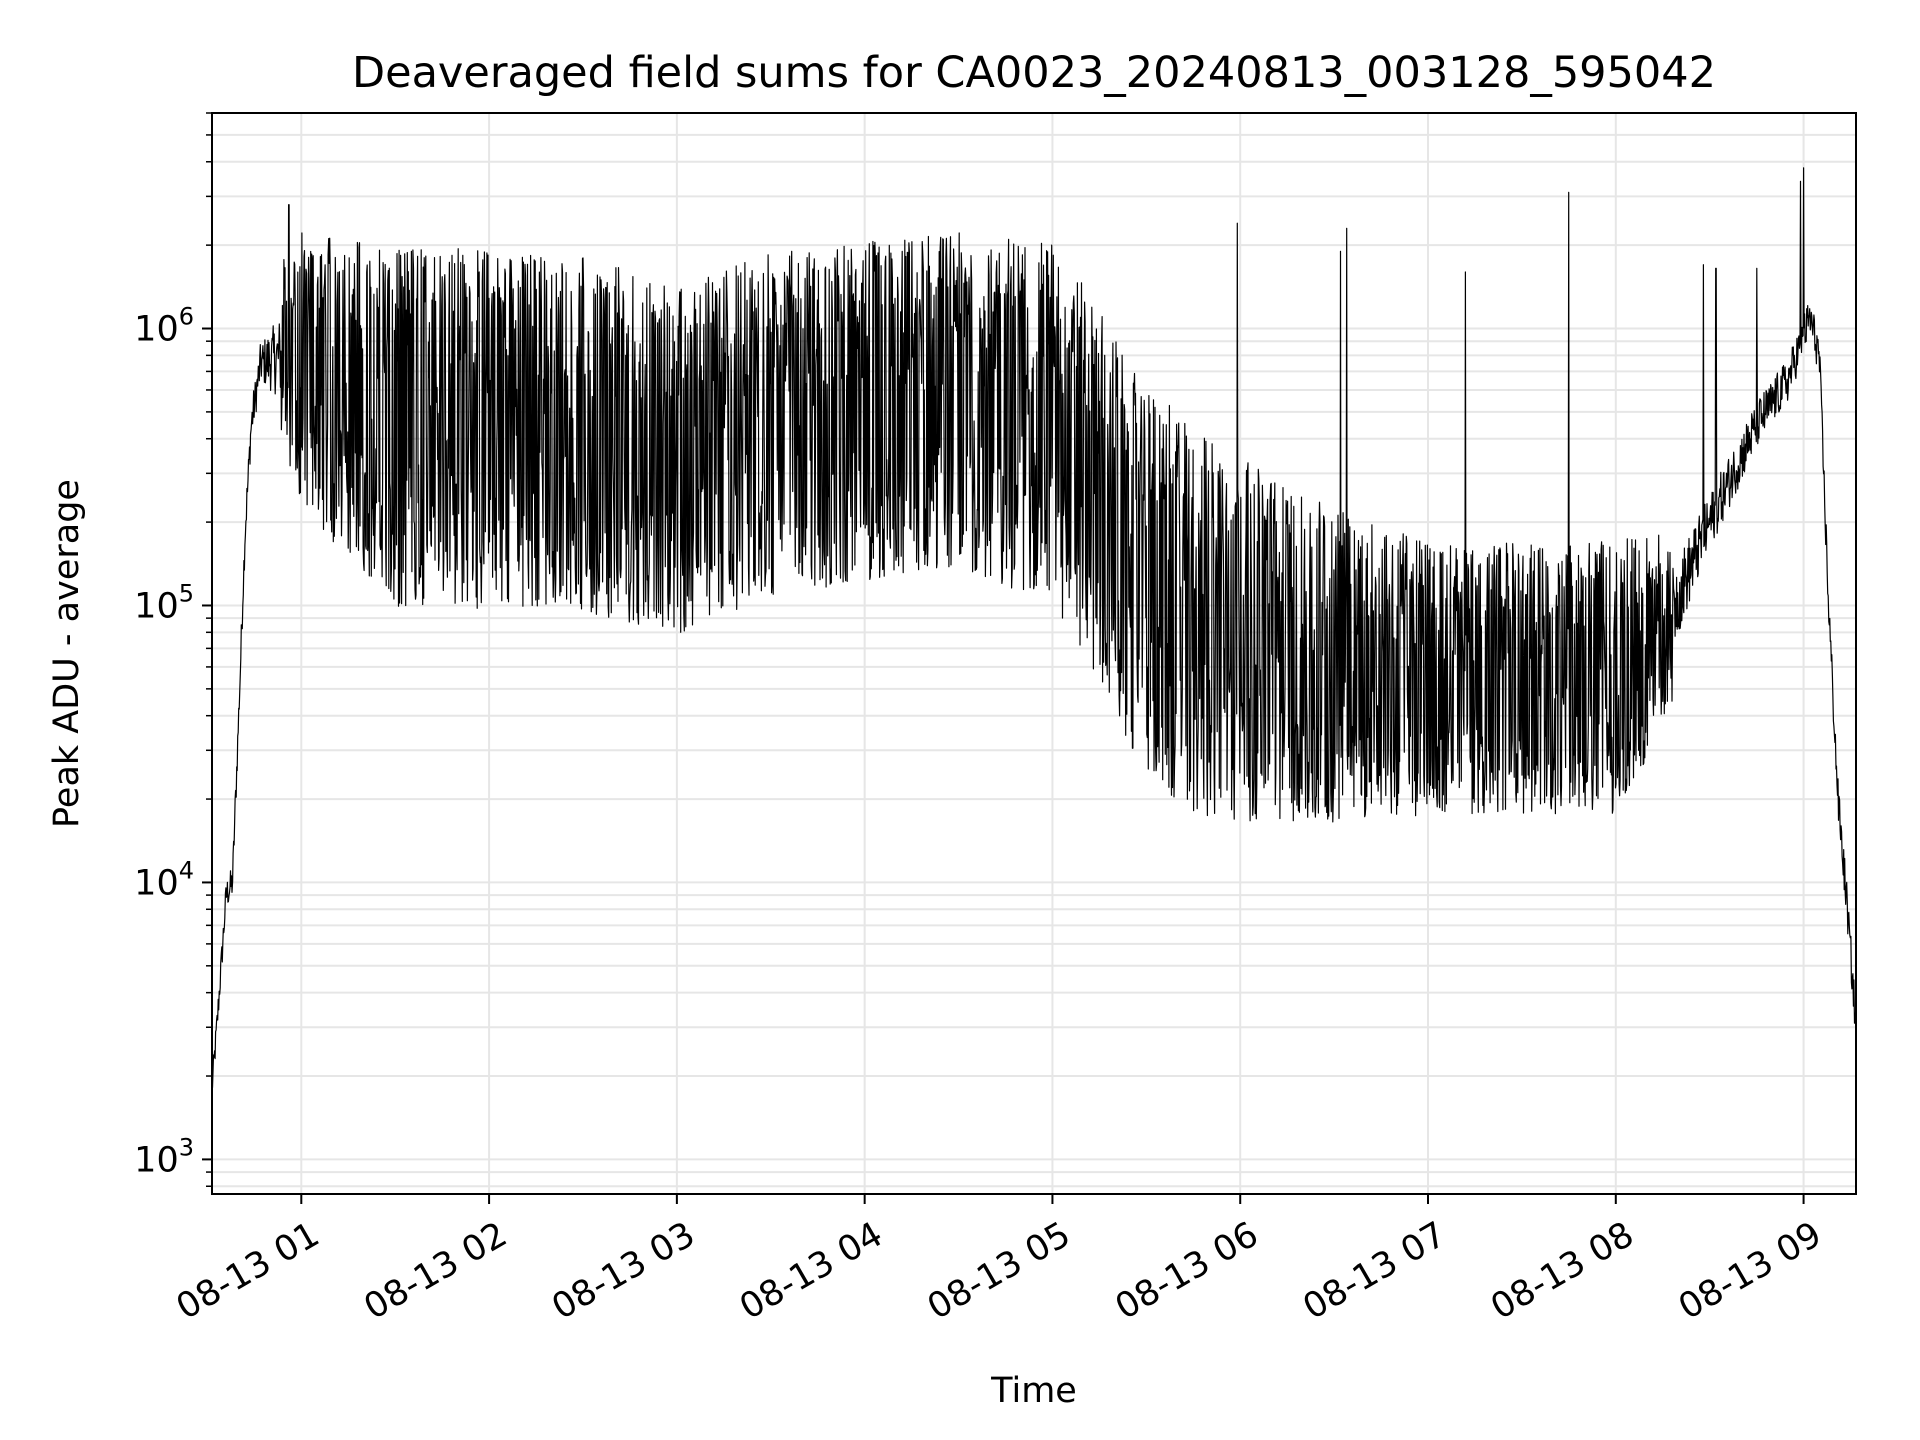  What do you see at coordinates (164, 326) in the screenshot?
I see `y-tick-label: 10⁶` at bounding box center [164, 326].